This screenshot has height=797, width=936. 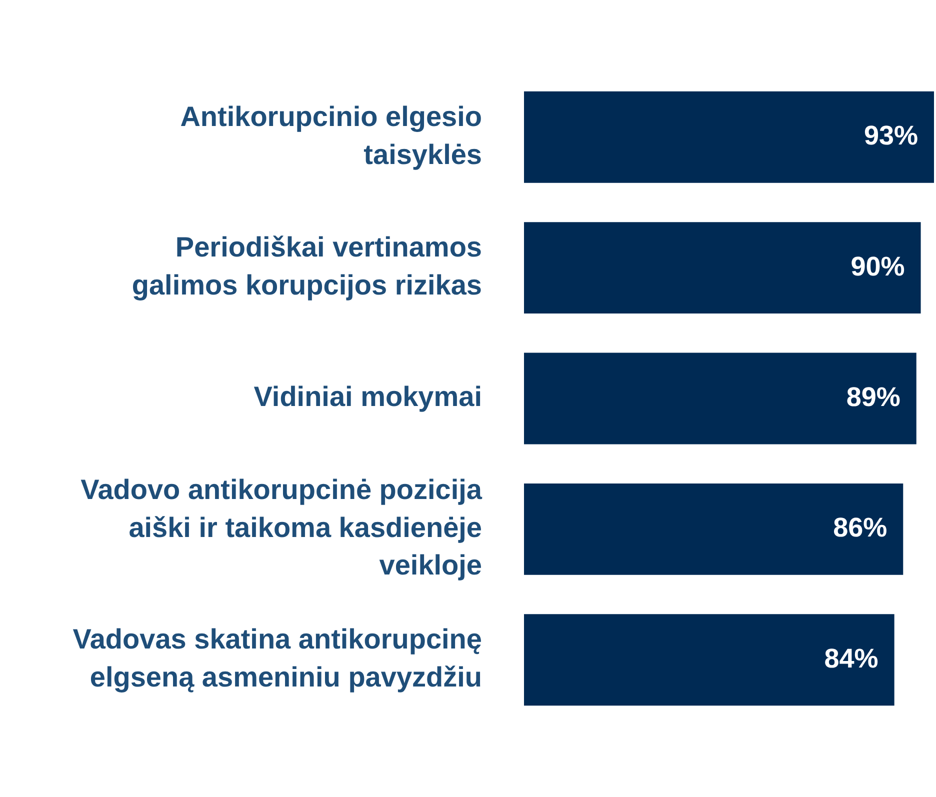 What do you see at coordinates (331, 135) in the screenshot?
I see `y-tick-label: Antikorupcinio elgesio taisyklės` at bounding box center [331, 135].